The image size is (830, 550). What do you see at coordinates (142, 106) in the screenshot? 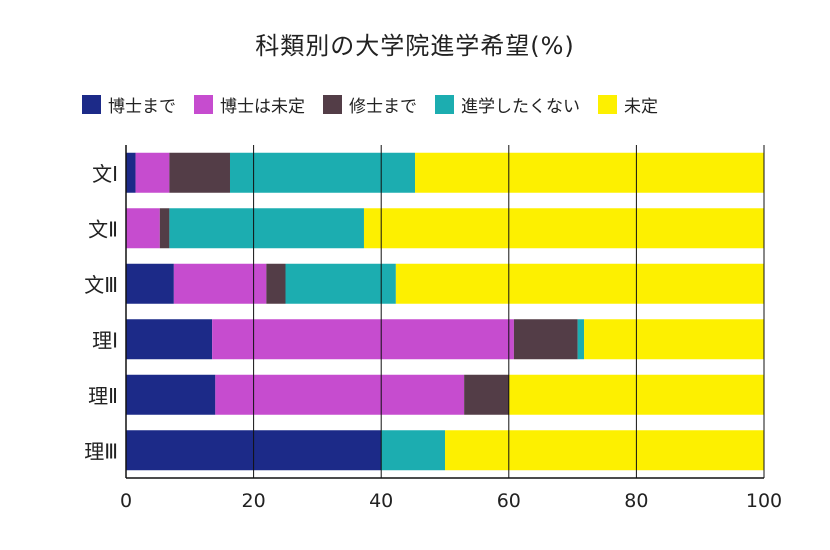
I see `legend-label: 博士まで` at bounding box center [142, 106].